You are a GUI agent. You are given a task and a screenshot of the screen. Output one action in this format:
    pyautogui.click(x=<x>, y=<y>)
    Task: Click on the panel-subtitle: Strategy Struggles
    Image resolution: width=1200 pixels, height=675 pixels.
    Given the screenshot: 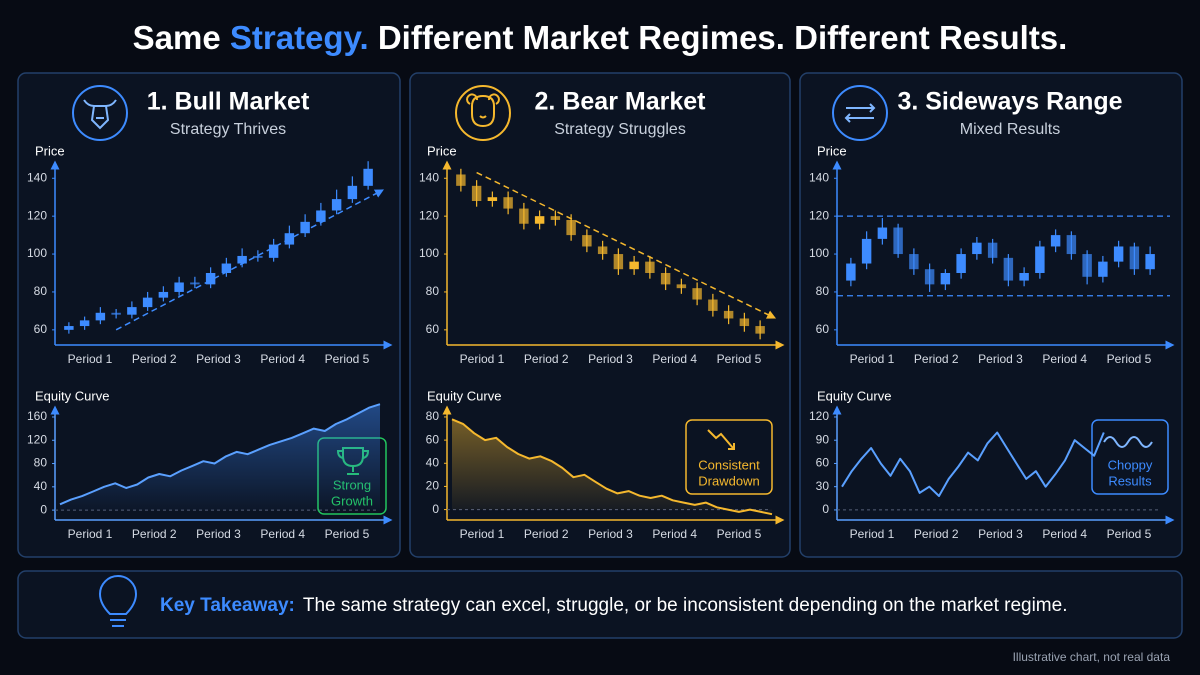 What is the action you would take?
    pyautogui.click(x=620, y=129)
    